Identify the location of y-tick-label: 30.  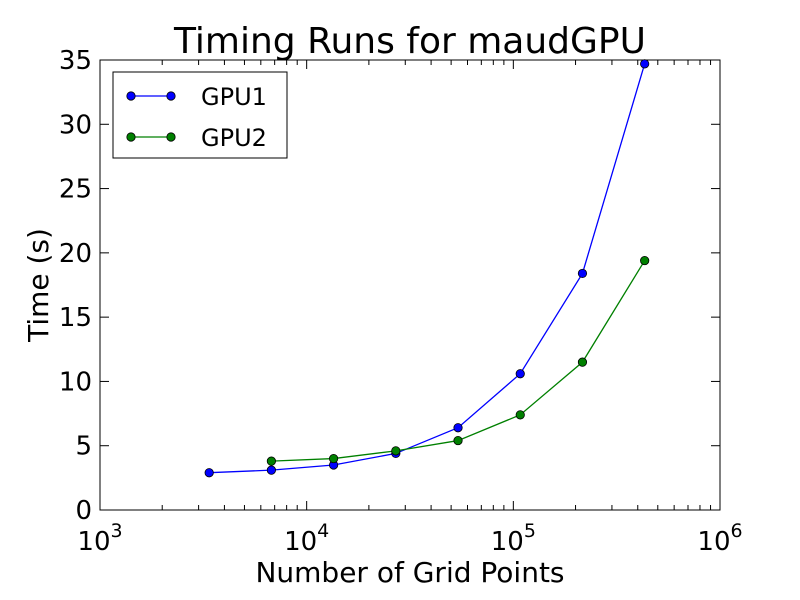
(75, 125).